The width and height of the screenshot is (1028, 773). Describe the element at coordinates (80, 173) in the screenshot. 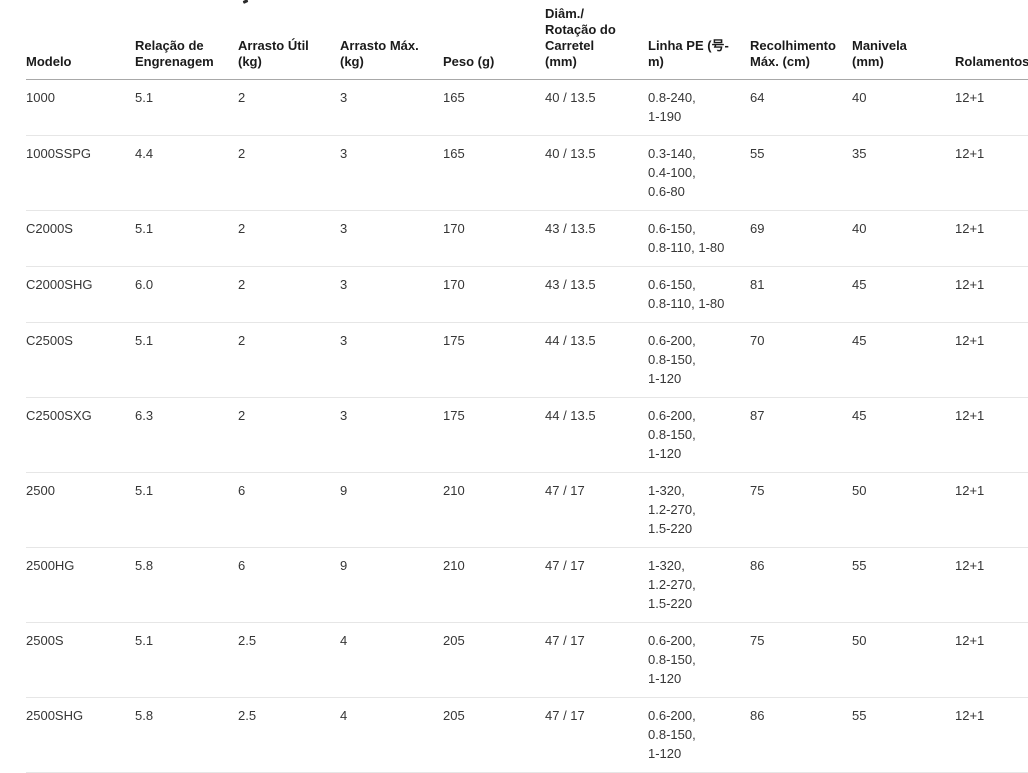

I see `cell-modelo: 1000SSPG` at that location.